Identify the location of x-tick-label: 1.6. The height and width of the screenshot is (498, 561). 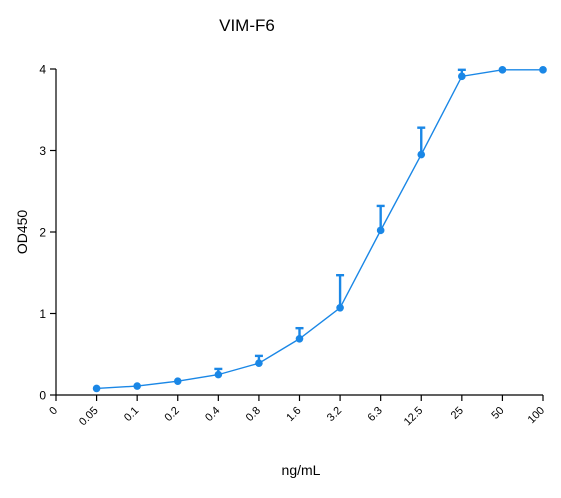
(293, 414).